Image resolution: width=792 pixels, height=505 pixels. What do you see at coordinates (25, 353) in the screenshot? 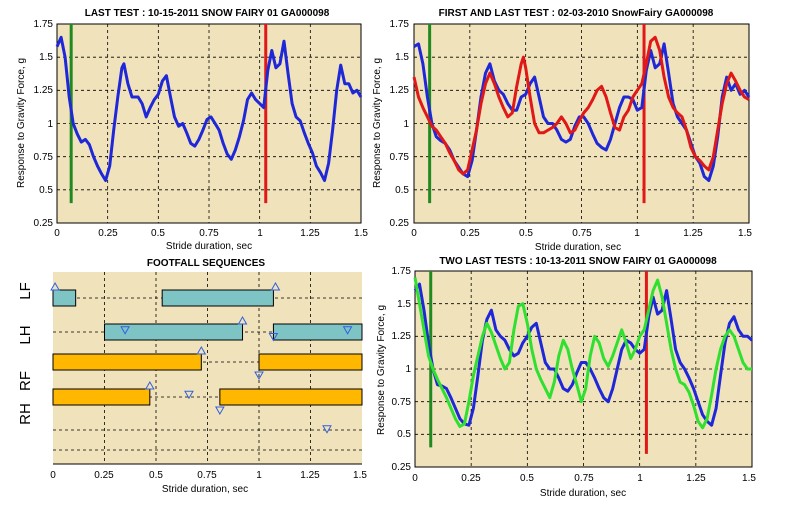
I see `lane-labels: LF LH RF RH` at bounding box center [25, 353].